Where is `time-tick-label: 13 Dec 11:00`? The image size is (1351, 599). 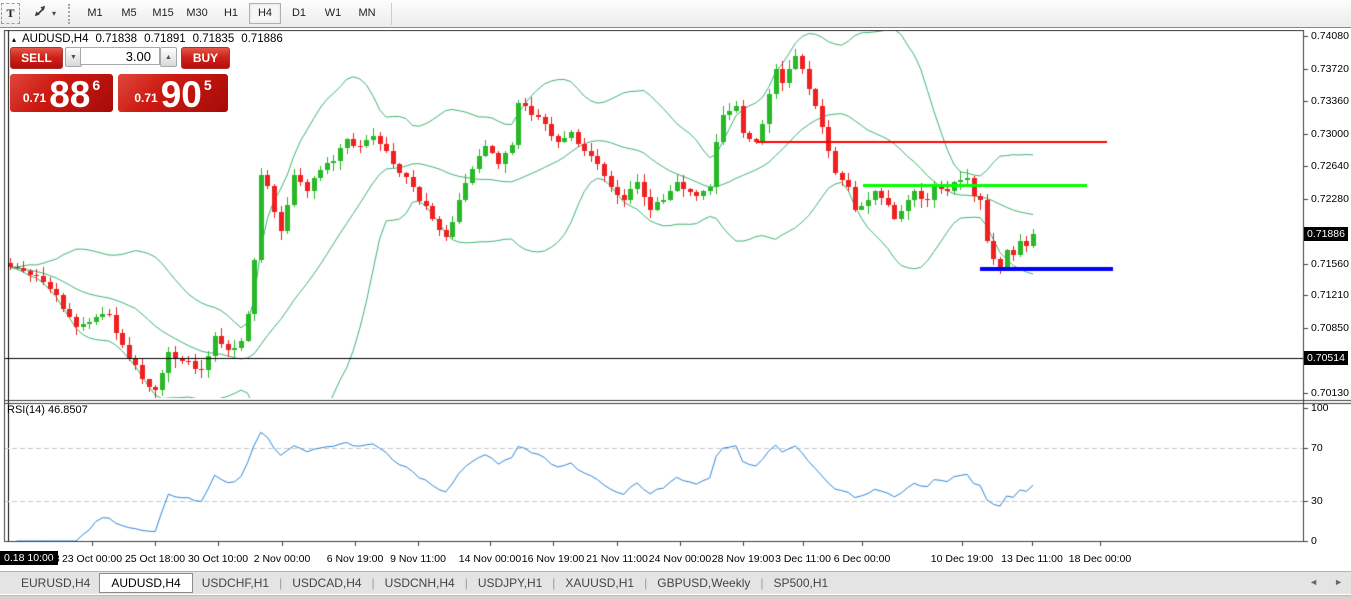 time-tick-label: 13 Dec 11:00 is located at coordinates (1032, 559).